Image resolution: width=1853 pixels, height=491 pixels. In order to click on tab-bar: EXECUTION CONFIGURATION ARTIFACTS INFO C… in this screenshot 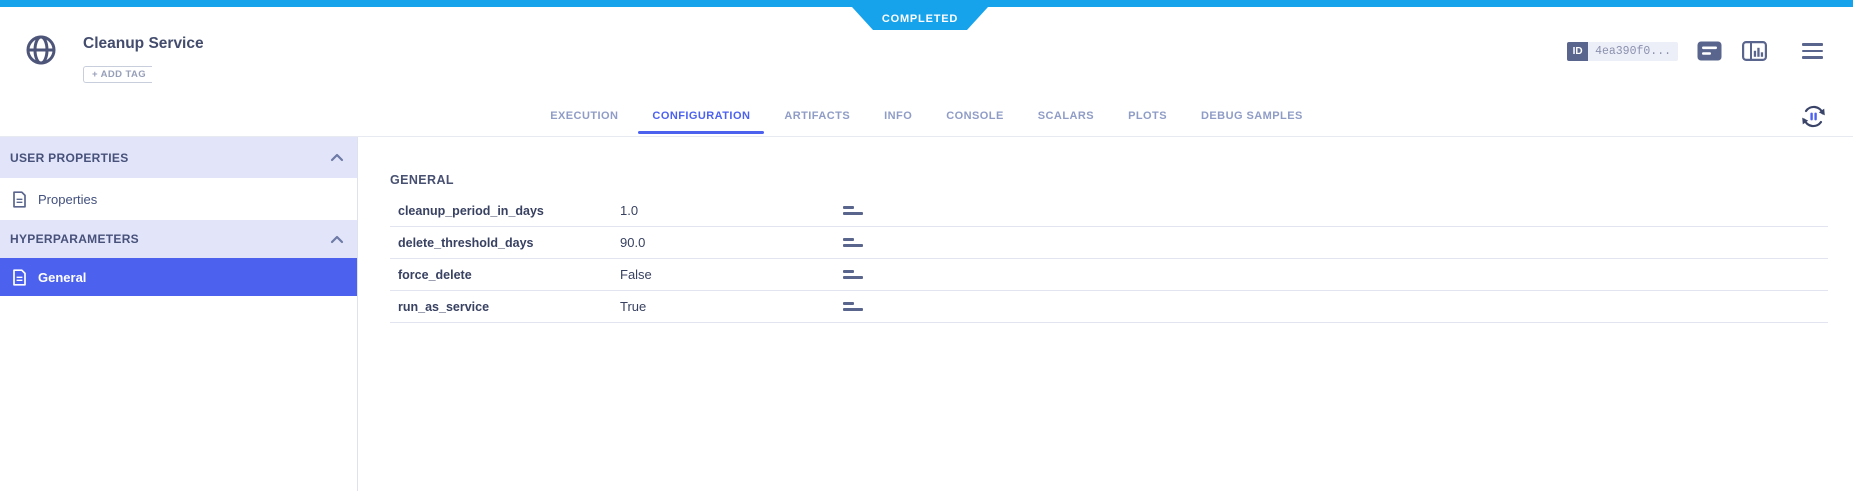, I will do `click(926, 113)`.